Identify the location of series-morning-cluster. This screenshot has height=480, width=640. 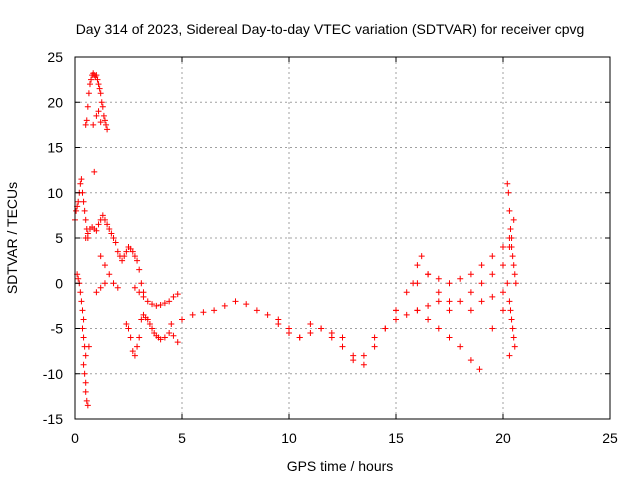
(114, 254).